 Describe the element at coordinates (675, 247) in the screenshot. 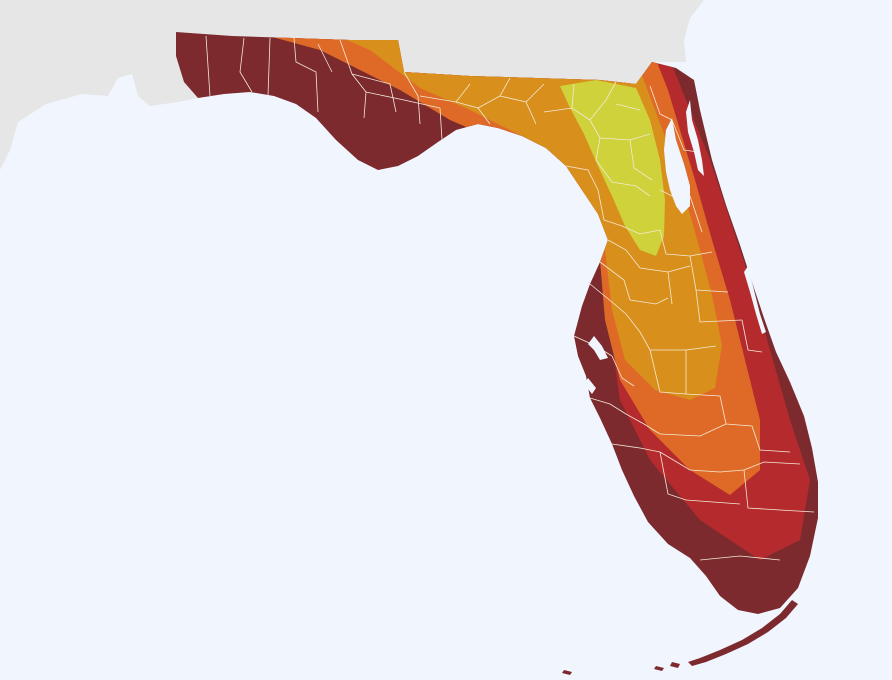

I see `inland-water` at that location.